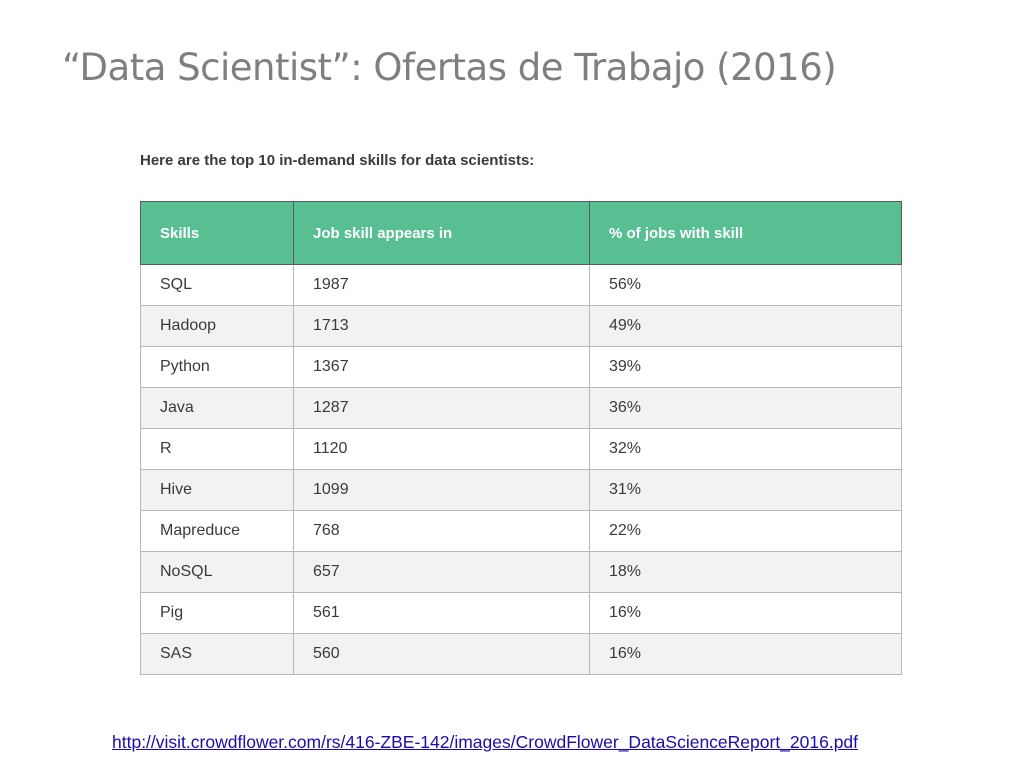 Image resolution: width=1024 pixels, height=768 pixels. I want to click on count-cell: 1367, so click(441, 367).